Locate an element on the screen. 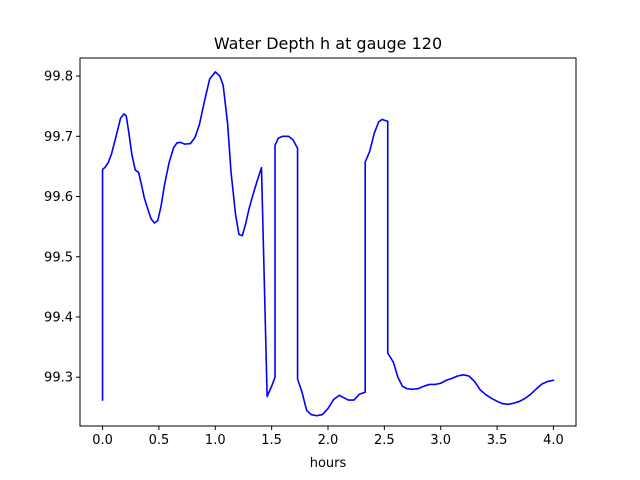  x-tick-label: 3.0 is located at coordinates (440, 440).